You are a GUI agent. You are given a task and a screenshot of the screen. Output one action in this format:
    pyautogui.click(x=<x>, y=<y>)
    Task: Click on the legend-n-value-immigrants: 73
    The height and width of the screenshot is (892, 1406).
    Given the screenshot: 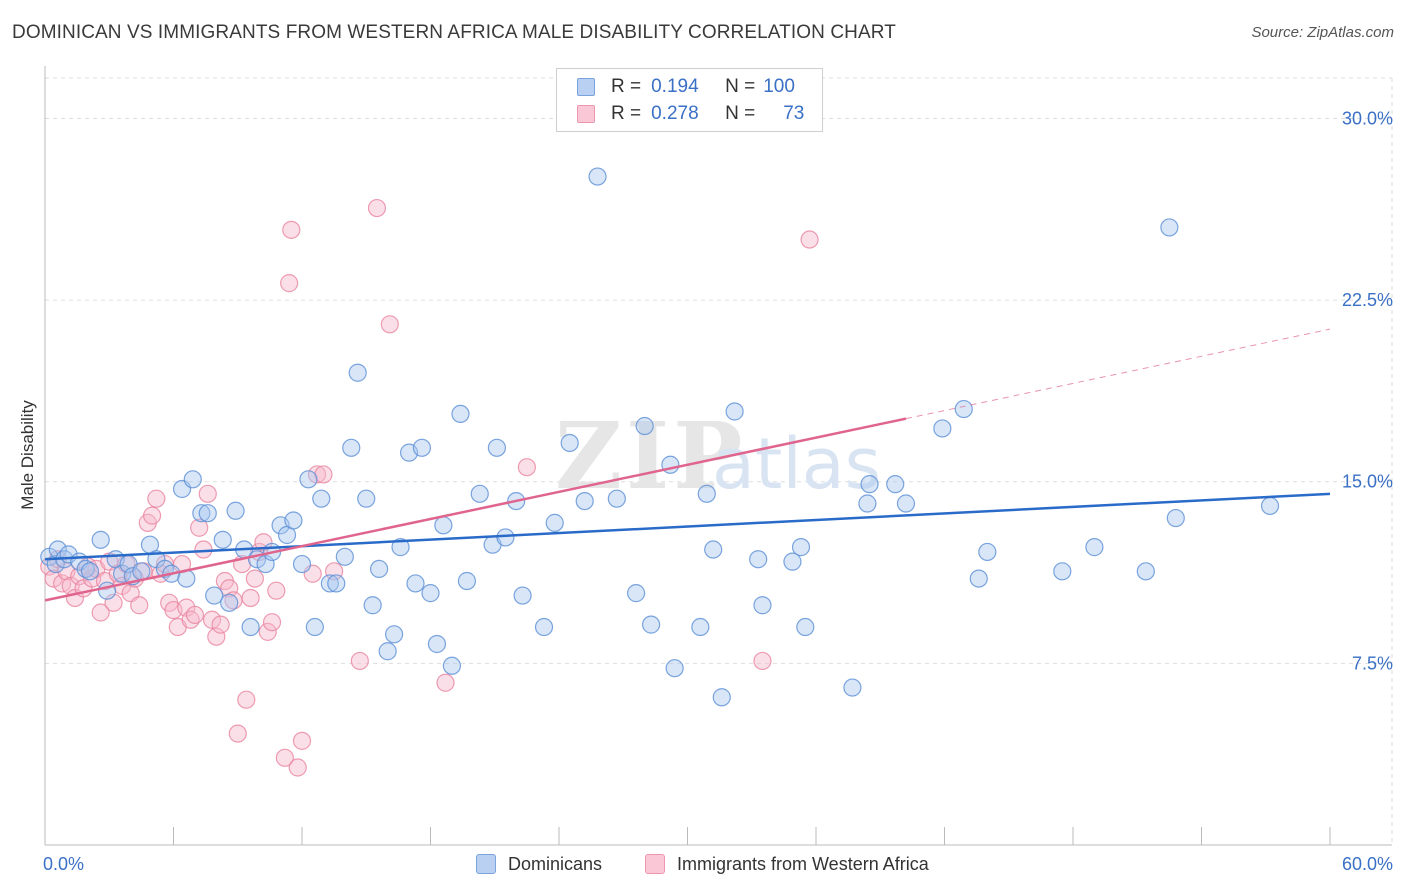 What is the action you would take?
    pyautogui.click(x=794, y=113)
    